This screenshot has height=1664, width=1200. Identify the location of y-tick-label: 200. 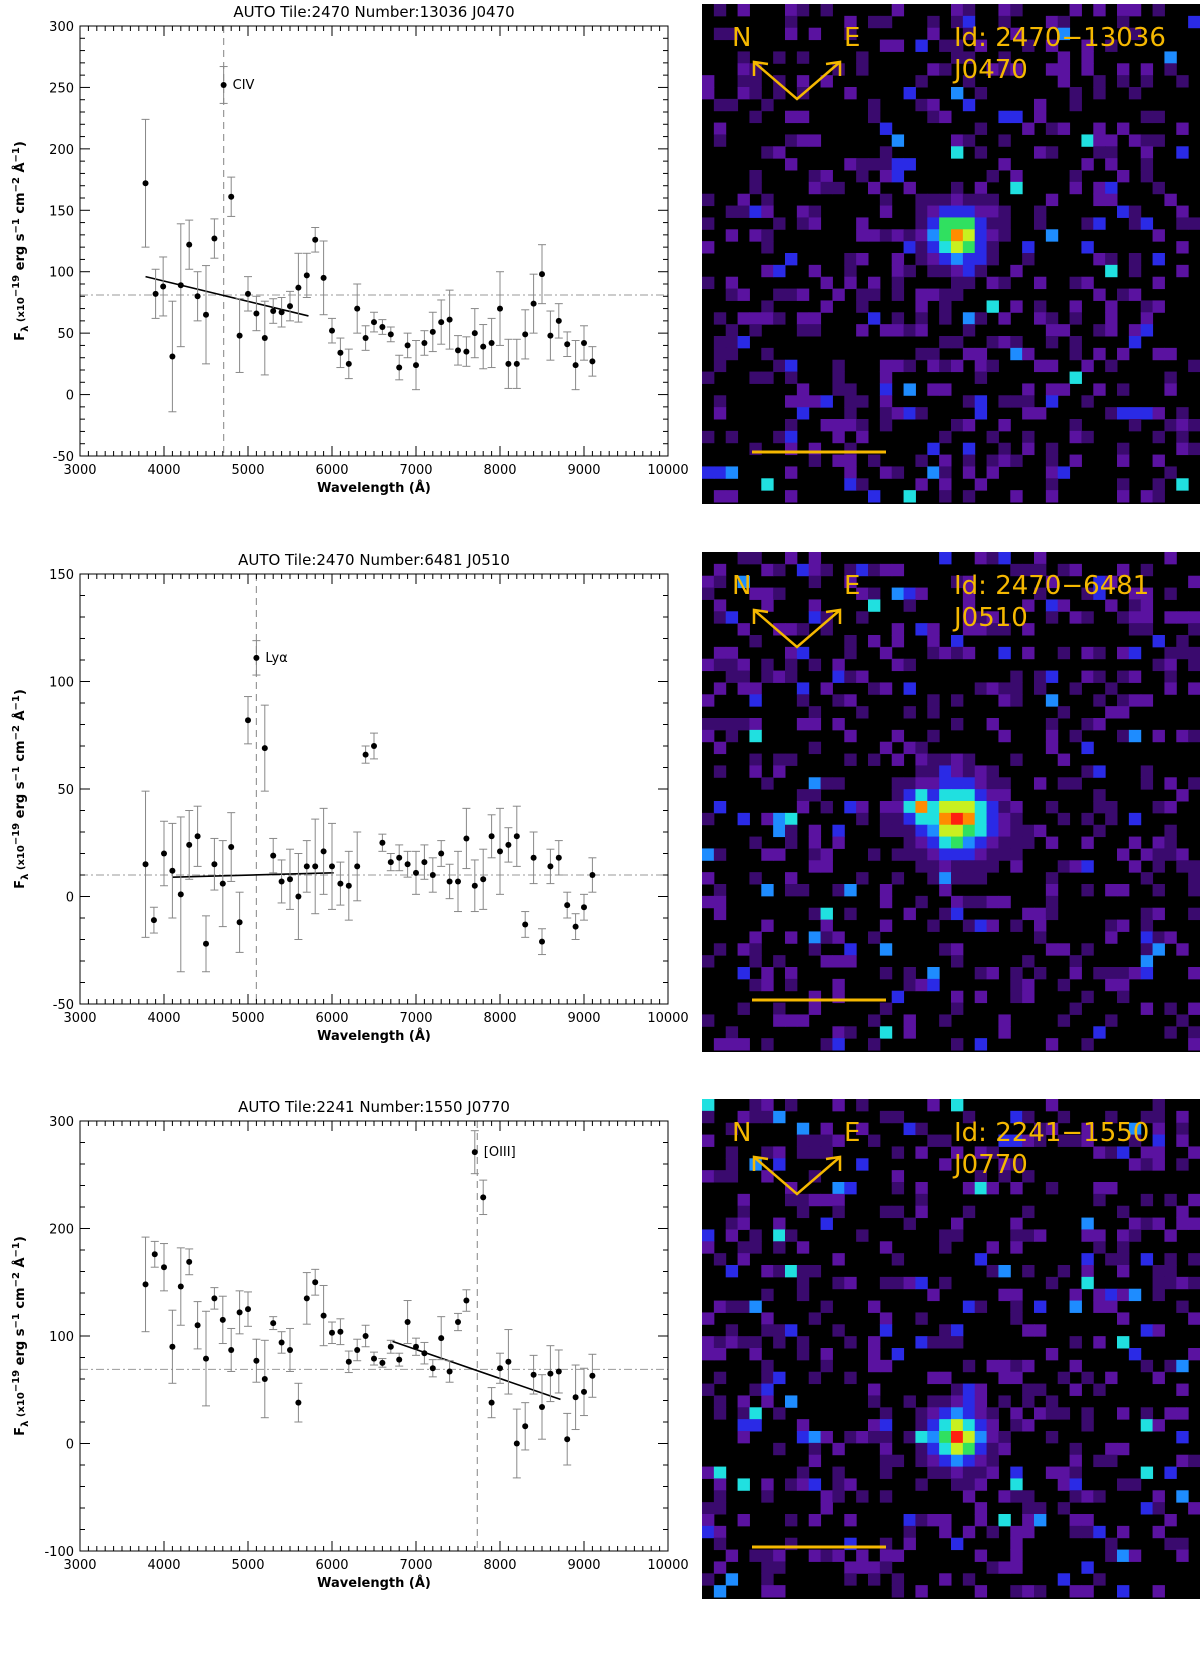
(61, 1230).